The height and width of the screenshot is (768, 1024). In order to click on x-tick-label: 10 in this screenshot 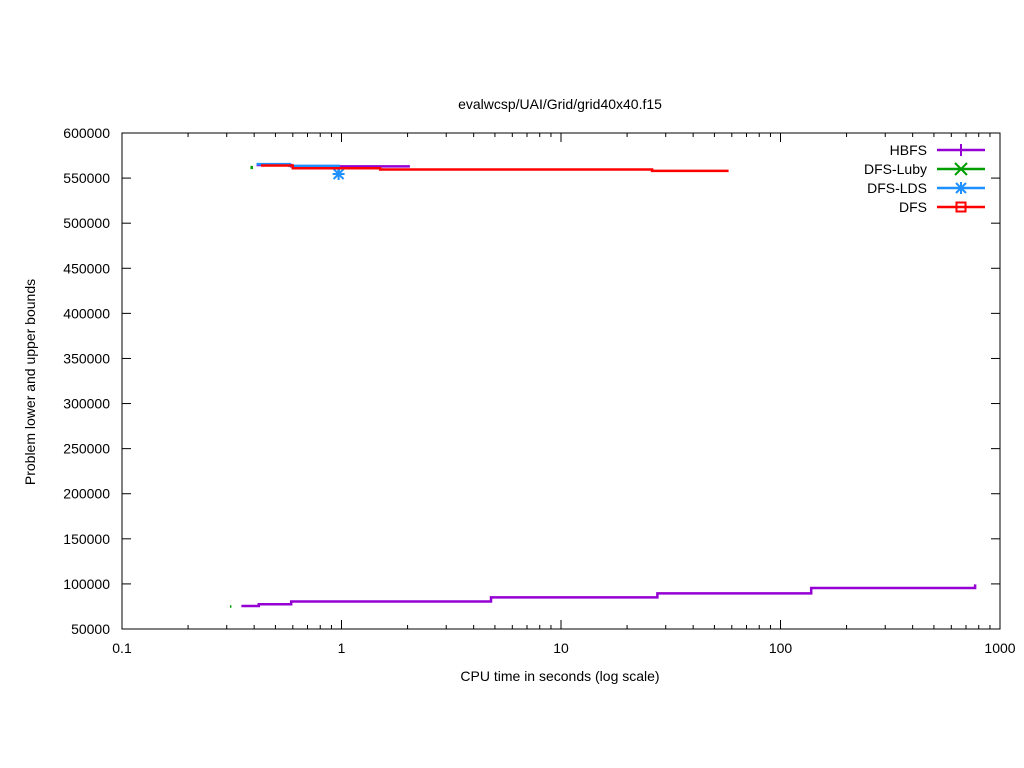, I will do `click(561, 648)`.